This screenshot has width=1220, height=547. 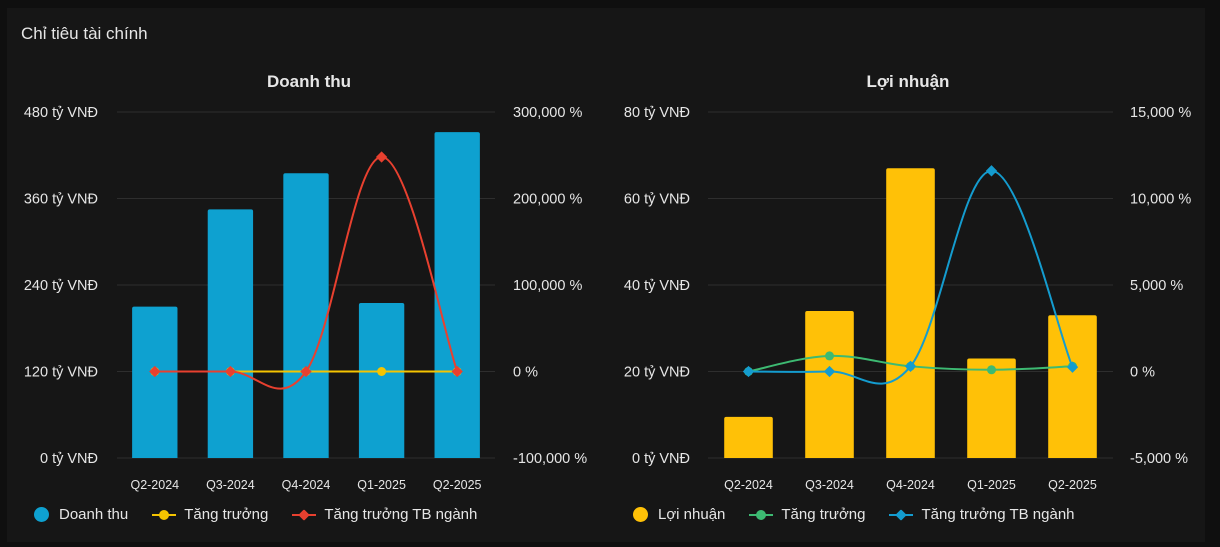 I want to click on y2-tick-label: 200,000 %, so click(x=547, y=200).